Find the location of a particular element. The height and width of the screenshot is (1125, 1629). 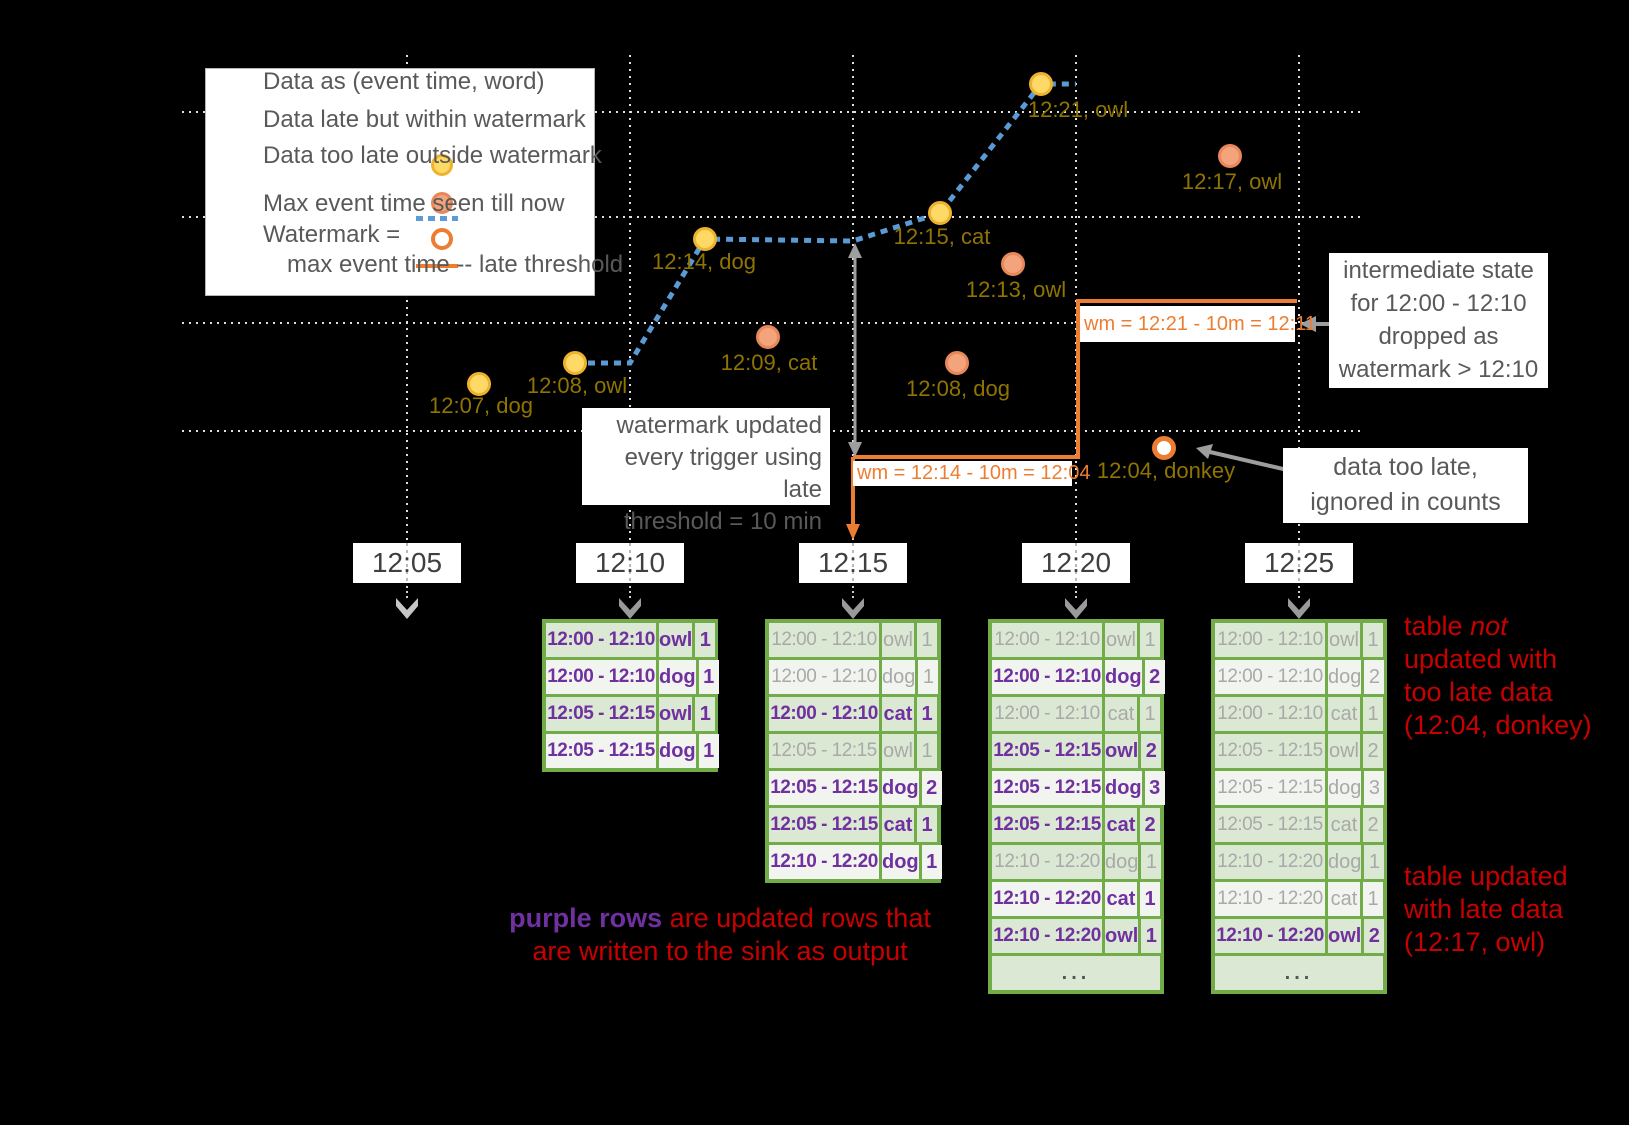

table-row: 12:10 - 12:20 dog 1 is located at coordinates (1300, 862).